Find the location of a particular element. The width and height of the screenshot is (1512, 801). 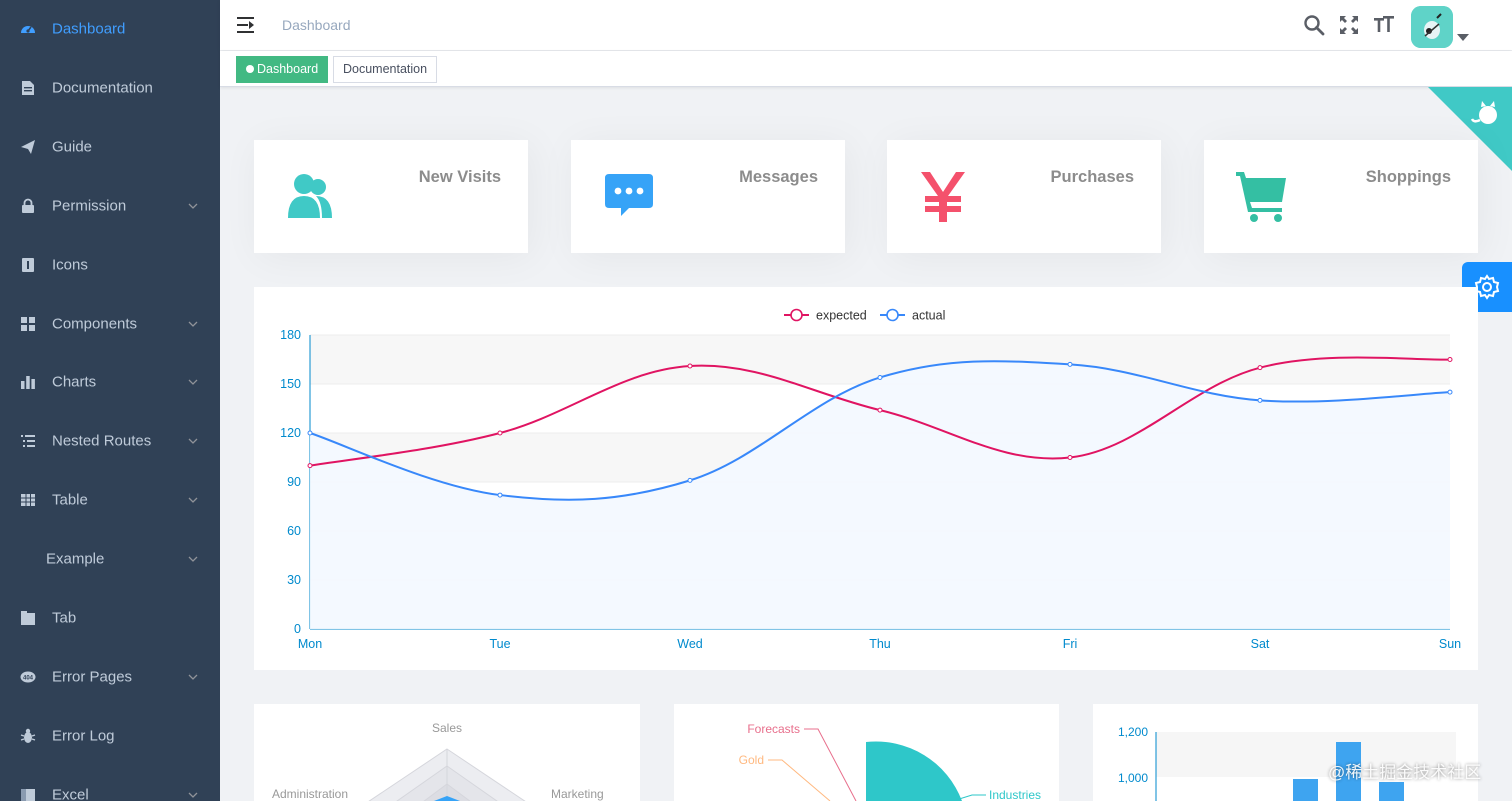

x-tick-label: Sun is located at coordinates (1450, 644).